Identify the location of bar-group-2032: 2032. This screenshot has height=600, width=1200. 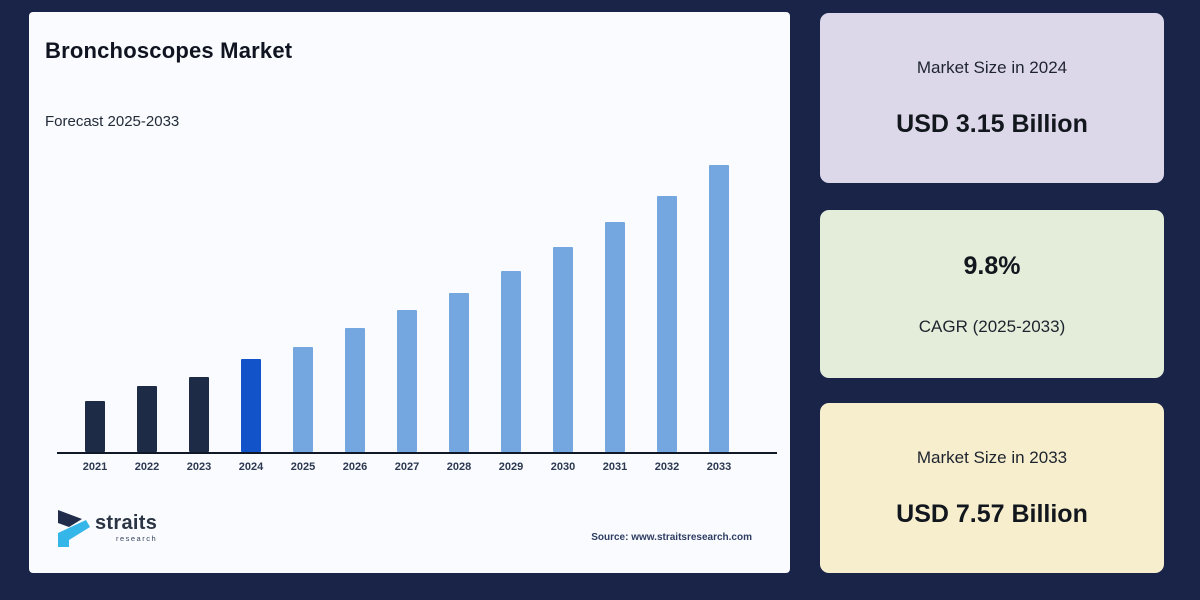
(667, 318).